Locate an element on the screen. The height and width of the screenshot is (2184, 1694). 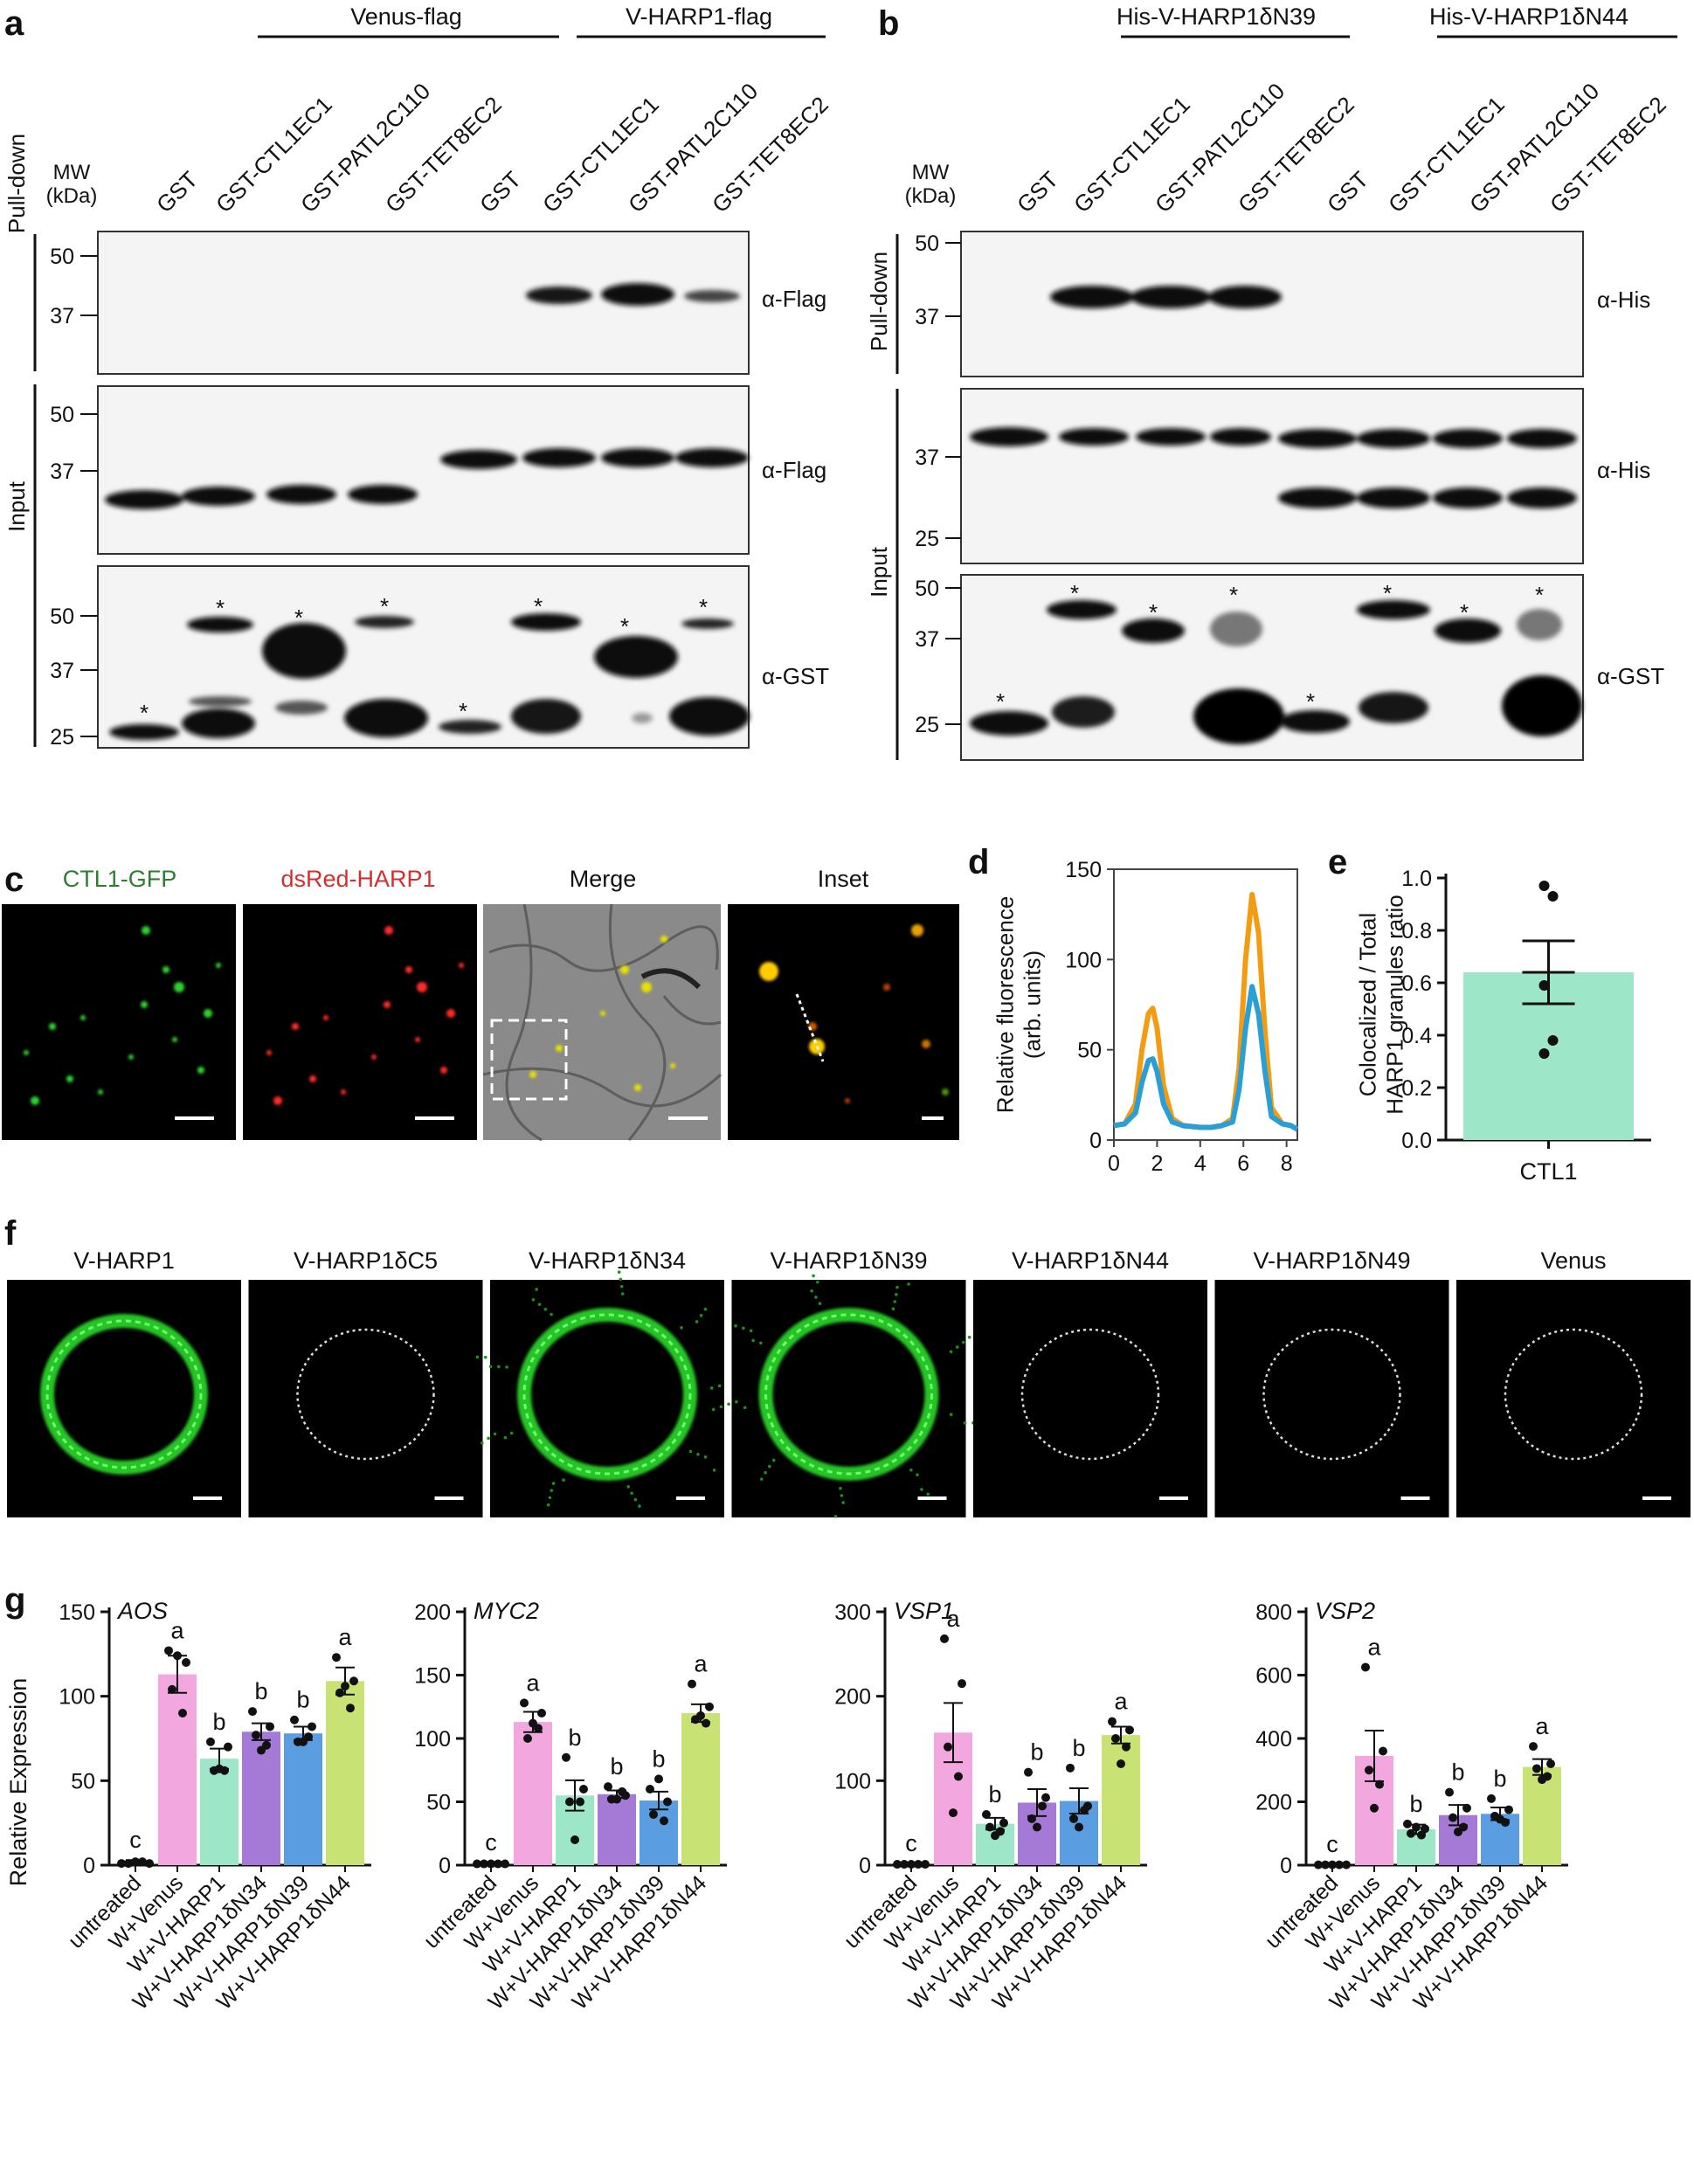
gene-title: AOS is located at coordinates (142, 1611).